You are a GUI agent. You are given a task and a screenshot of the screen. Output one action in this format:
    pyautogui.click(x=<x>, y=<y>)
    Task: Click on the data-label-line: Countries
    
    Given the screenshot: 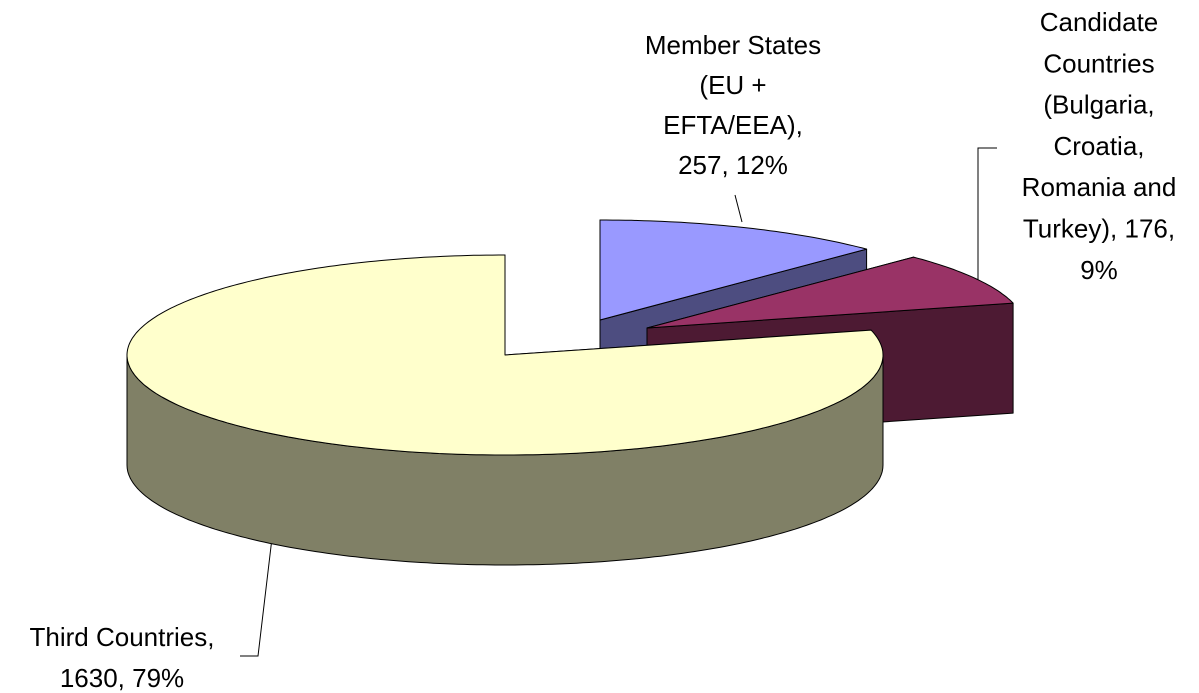 What is the action you would take?
    pyautogui.click(x=1098, y=63)
    